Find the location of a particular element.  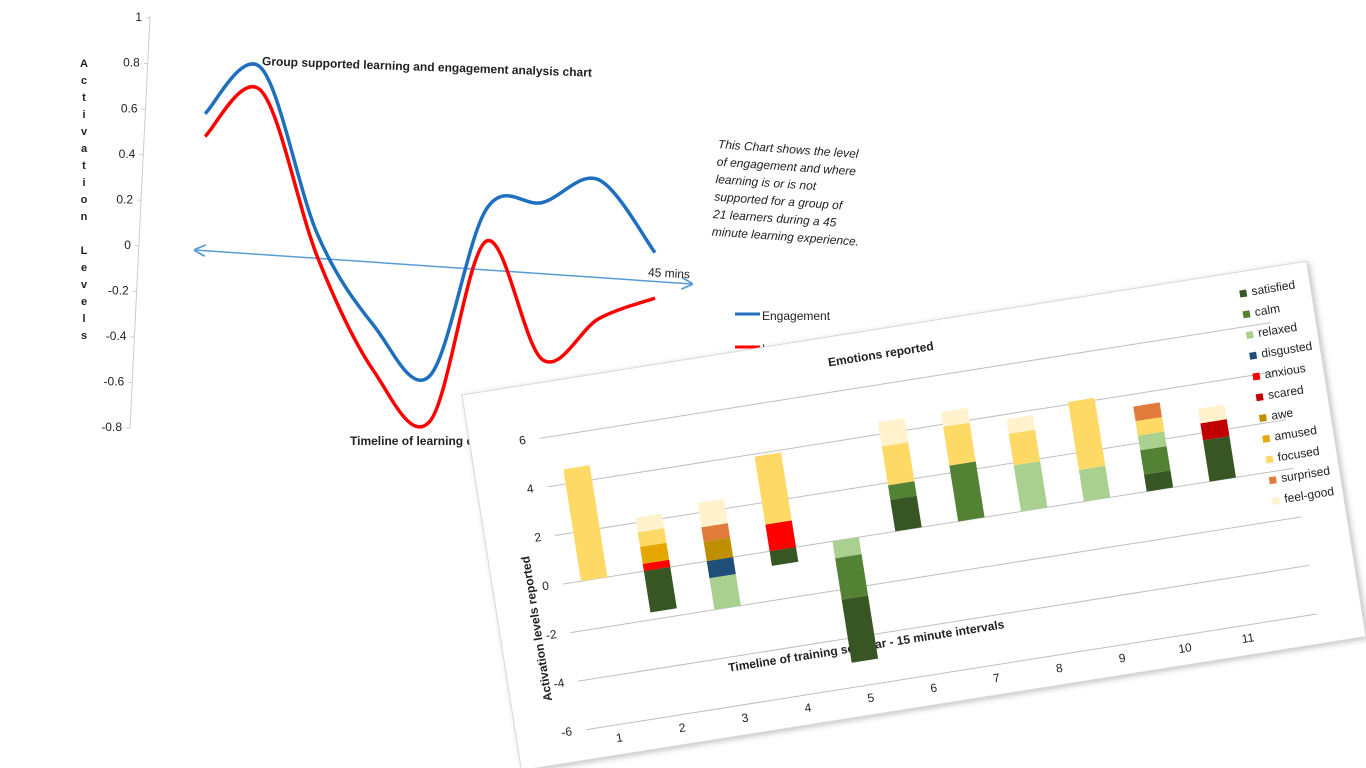

legend-label: amused is located at coordinates (1295, 433).